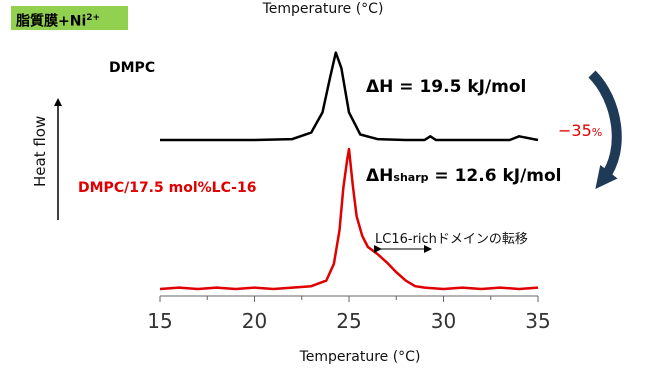  I want to click on reduction-arrow, so click(605, 130).